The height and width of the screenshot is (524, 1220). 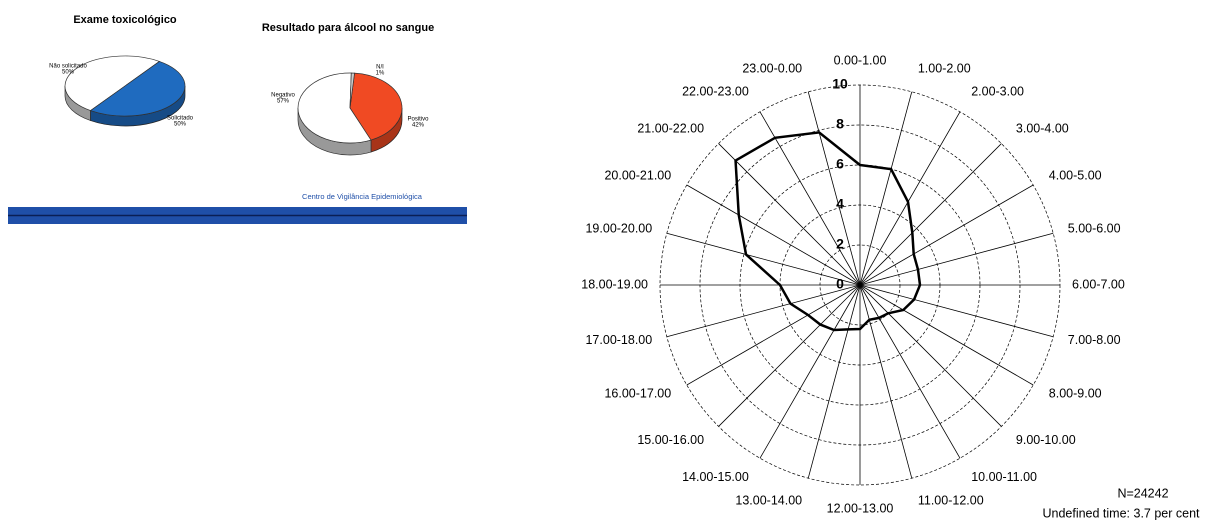 What do you see at coordinates (860, 60) in the screenshot?
I see `category-label: 0.00-1.00` at bounding box center [860, 60].